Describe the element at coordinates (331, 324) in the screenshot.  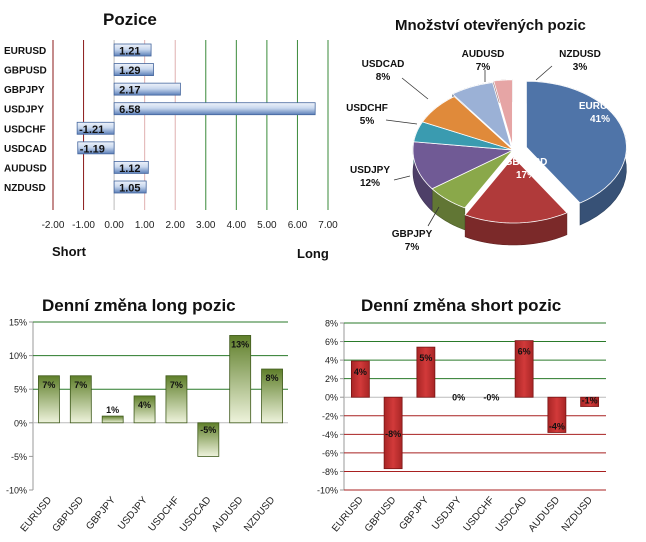
I see `tick-label: 8%` at that location.